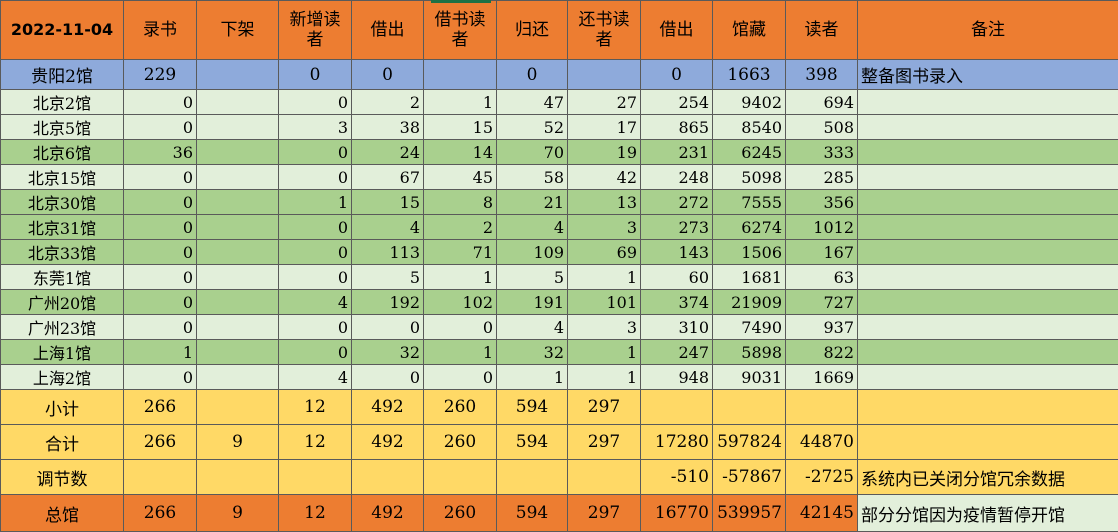  What do you see at coordinates (62, 277) in the screenshot?
I see `branch-name-cell: 东莞1馆` at bounding box center [62, 277].